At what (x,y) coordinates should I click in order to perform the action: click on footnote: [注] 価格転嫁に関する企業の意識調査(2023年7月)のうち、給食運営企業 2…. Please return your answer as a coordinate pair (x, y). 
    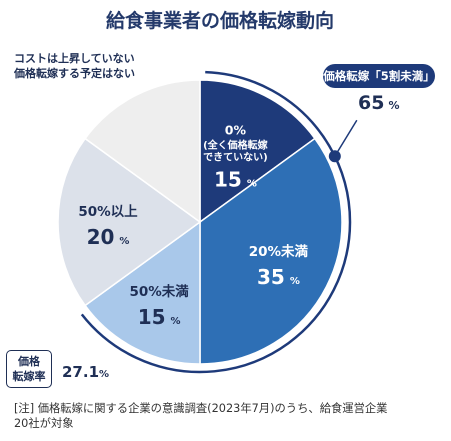
    Looking at the image, I should click on (229, 416).